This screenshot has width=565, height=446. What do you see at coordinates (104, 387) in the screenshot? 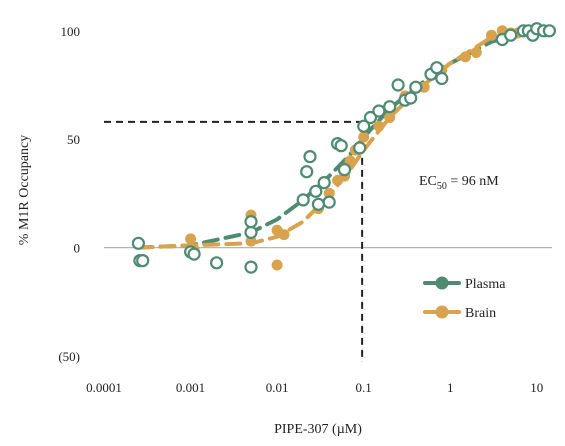
I see `xtick-label: 0.0001` at bounding box center [104, 387].